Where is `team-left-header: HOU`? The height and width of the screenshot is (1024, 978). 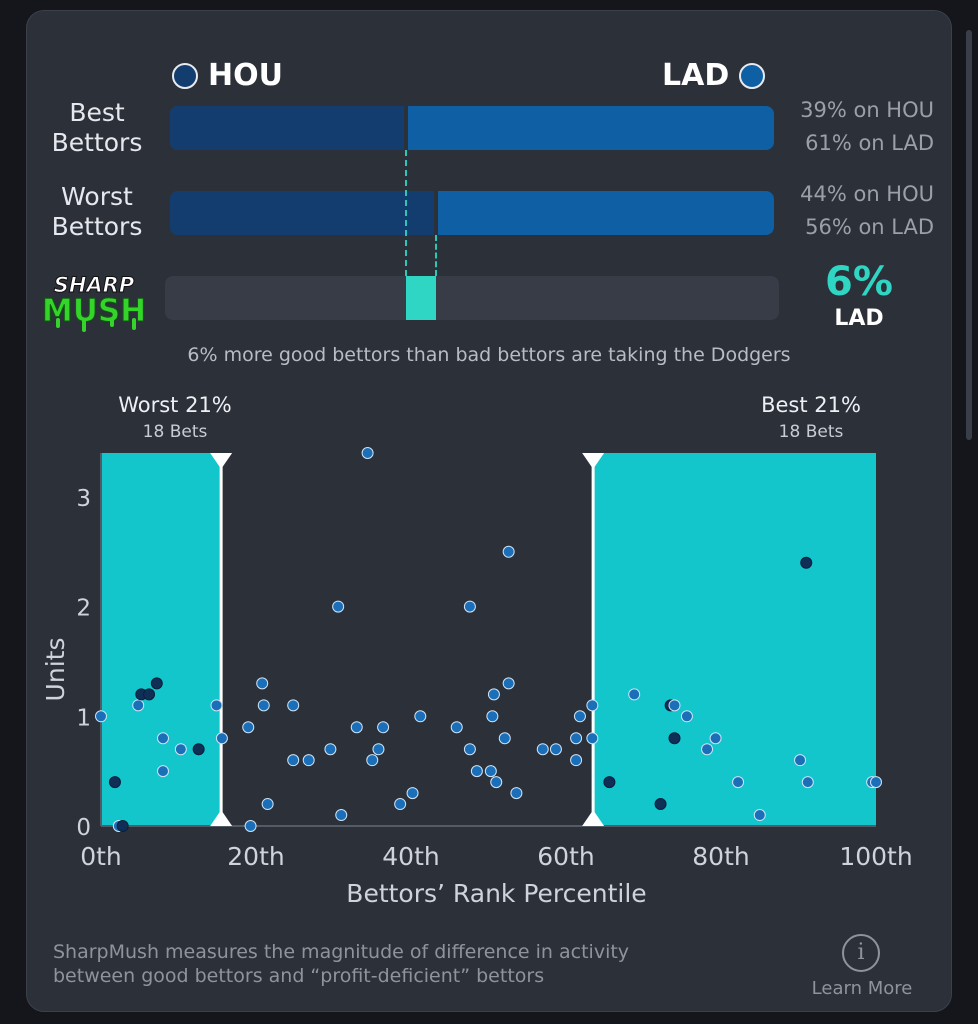 team-left-header: HOU is located at coordinates (227, 75).